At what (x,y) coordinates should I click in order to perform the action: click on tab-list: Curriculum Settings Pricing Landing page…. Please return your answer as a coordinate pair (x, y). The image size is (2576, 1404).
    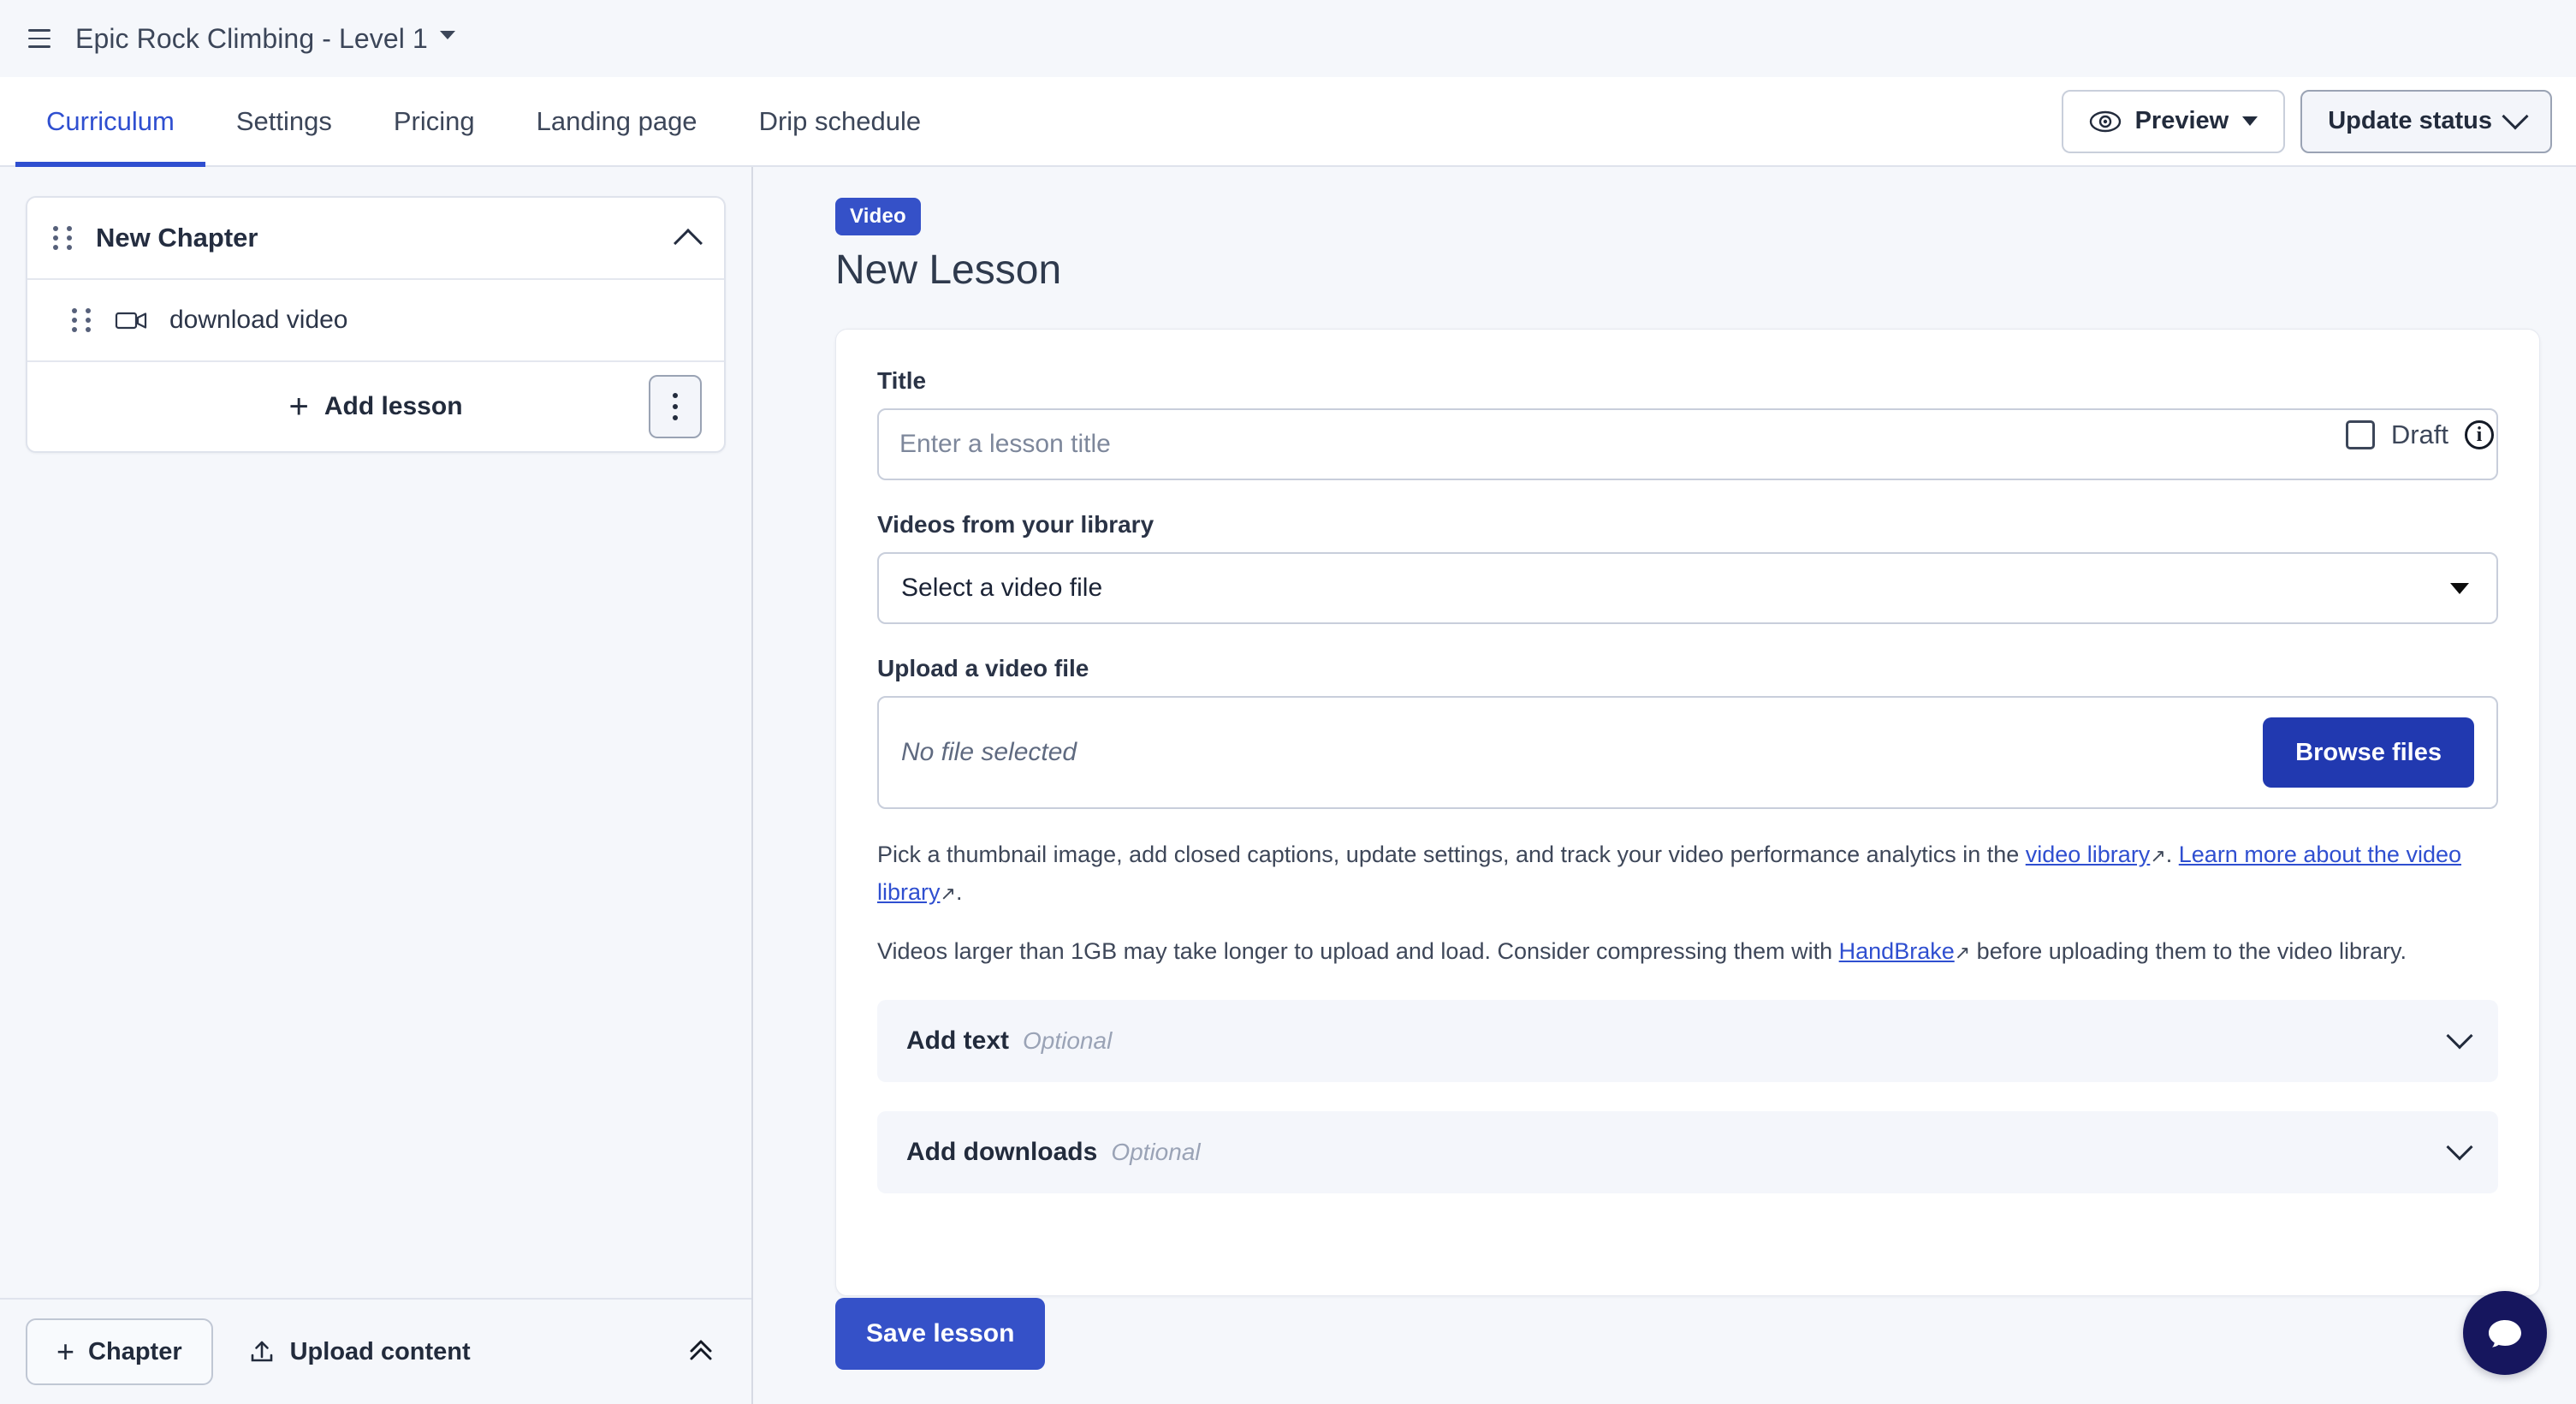
    Looking at the image, I should click on (476, 122).